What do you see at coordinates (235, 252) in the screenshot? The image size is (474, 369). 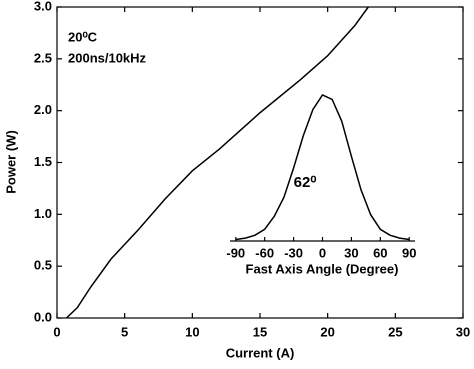 I see `x-tick-label: -90` at bounding box center [235, 252].